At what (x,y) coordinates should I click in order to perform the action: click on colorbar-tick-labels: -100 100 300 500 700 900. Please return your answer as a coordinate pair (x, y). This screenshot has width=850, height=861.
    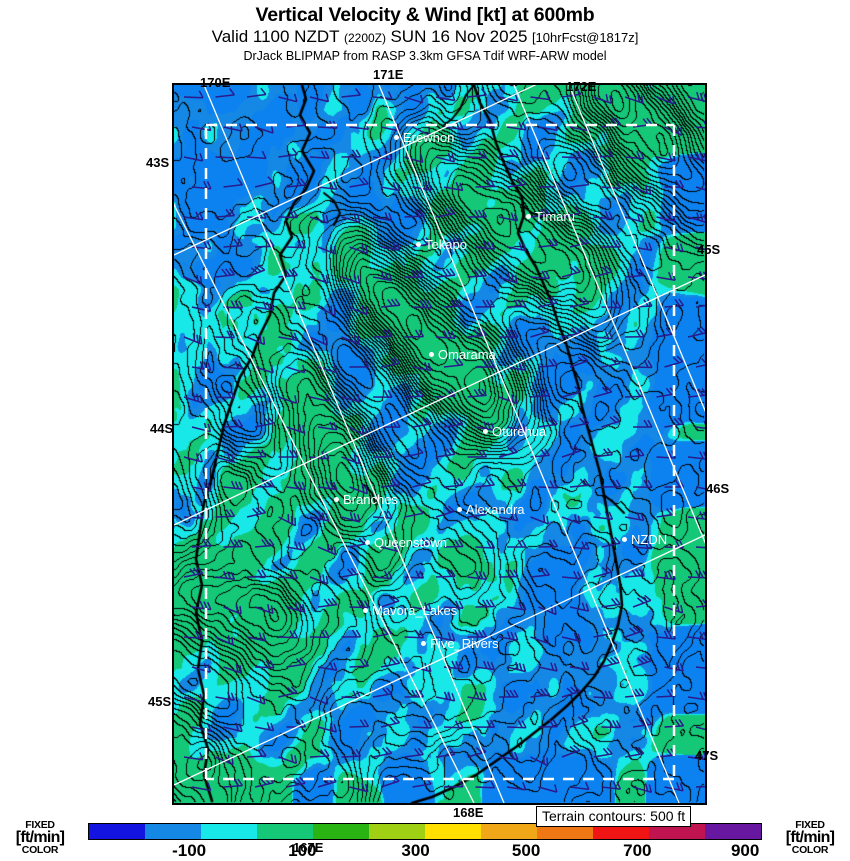
    Looking at the image, I should click on (425, 851).